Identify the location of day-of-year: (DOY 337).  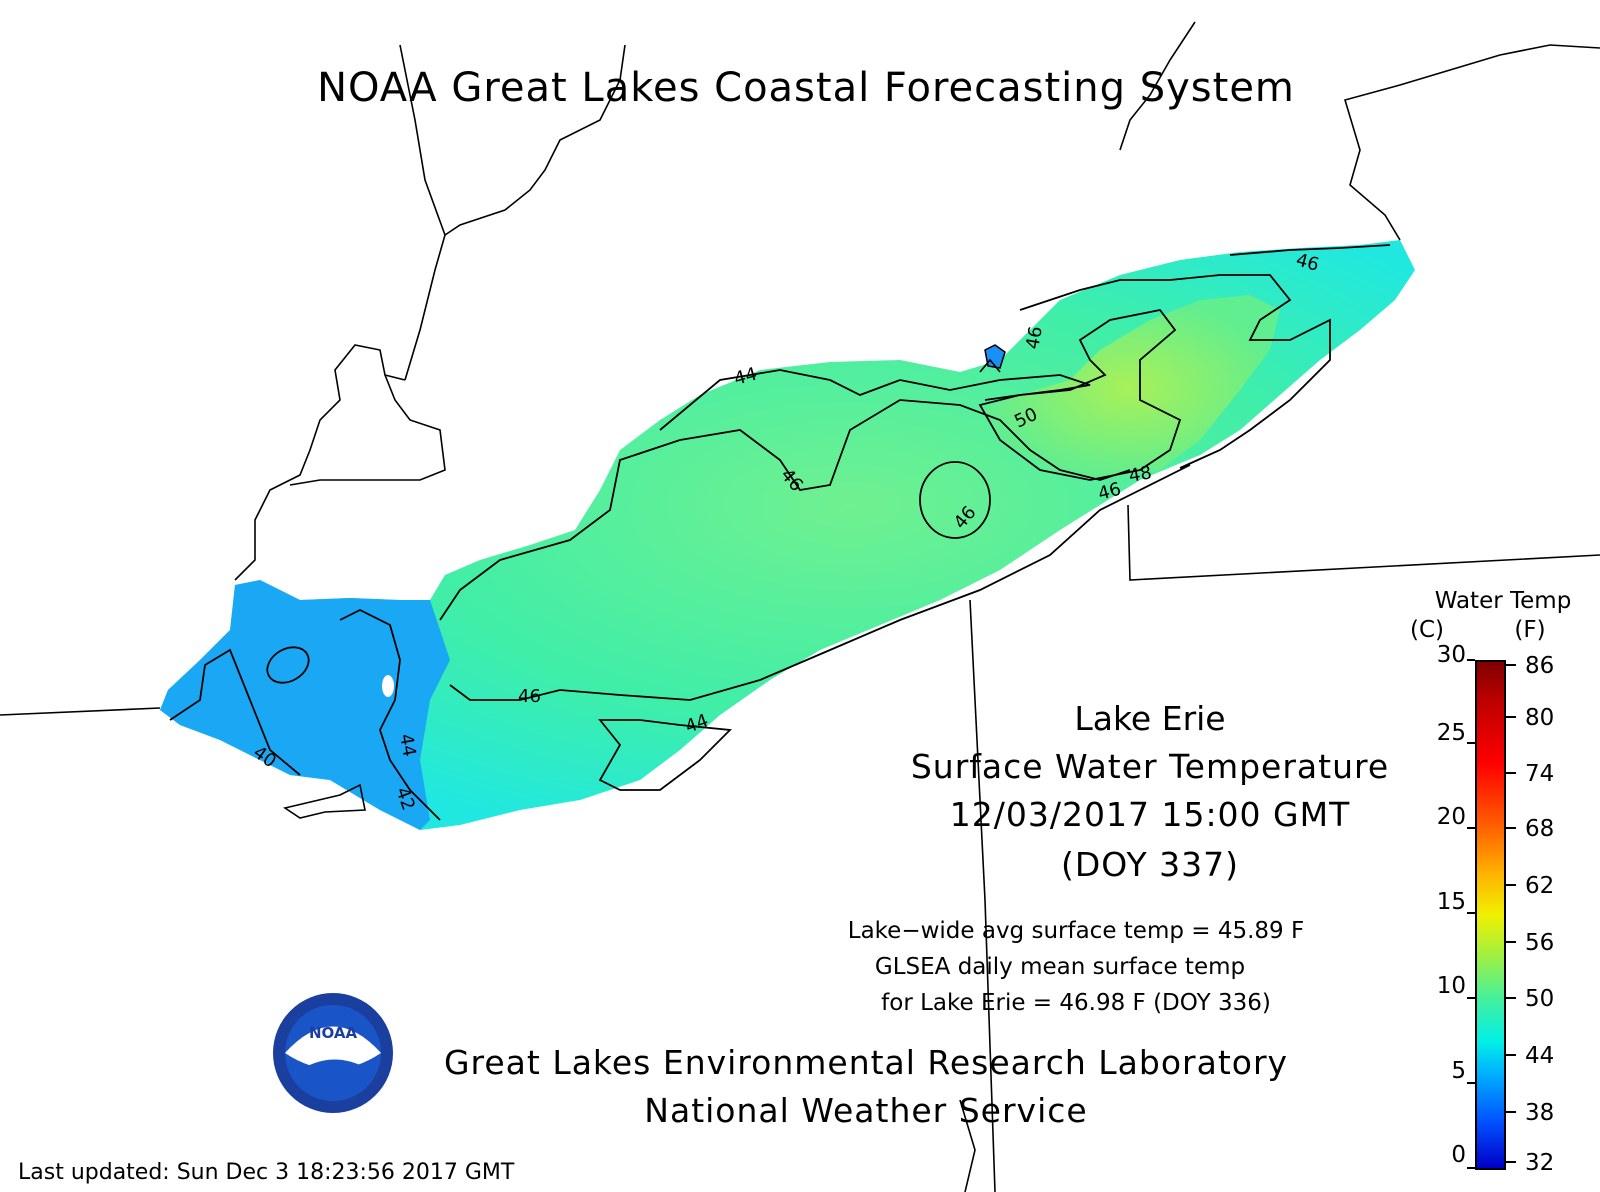
(1150, 864).